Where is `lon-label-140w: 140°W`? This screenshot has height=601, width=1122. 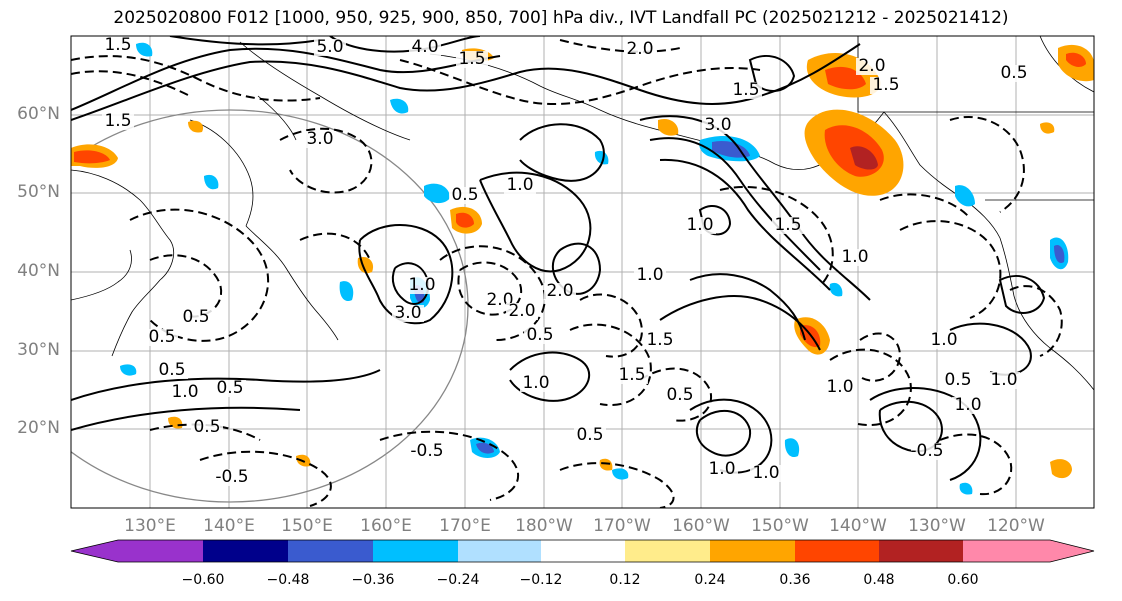 lon-label-140w: 140°W is located at coordinates (858, 526).